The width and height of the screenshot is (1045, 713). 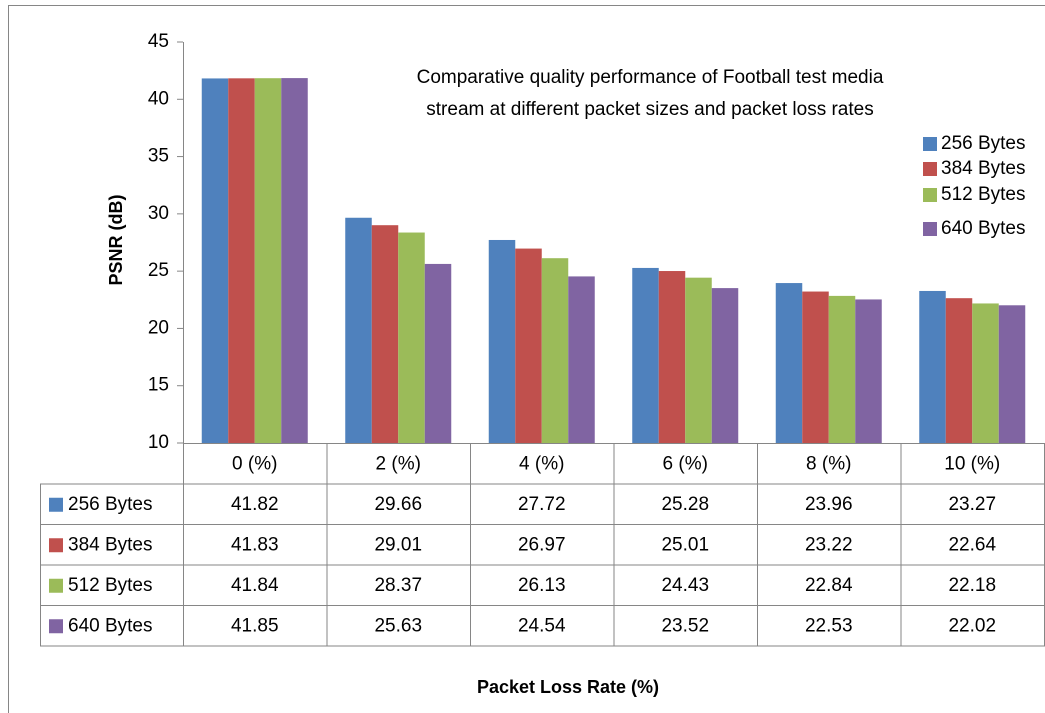 What do you see at coordinates (972, 625) in the screenshot?
I see `table-cell: 22.02` at bounding box center [972, 625].